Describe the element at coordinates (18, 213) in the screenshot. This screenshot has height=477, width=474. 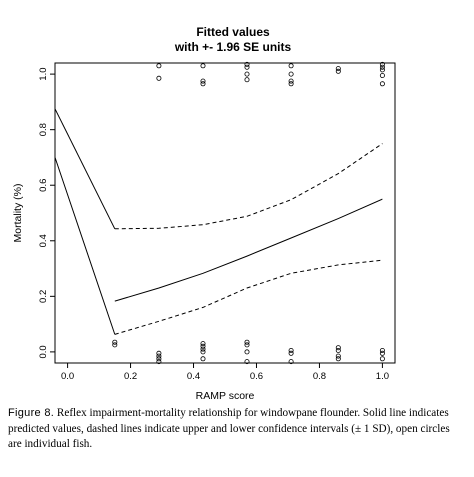
I see `y-axis-label: Mortality (%)` at that location.